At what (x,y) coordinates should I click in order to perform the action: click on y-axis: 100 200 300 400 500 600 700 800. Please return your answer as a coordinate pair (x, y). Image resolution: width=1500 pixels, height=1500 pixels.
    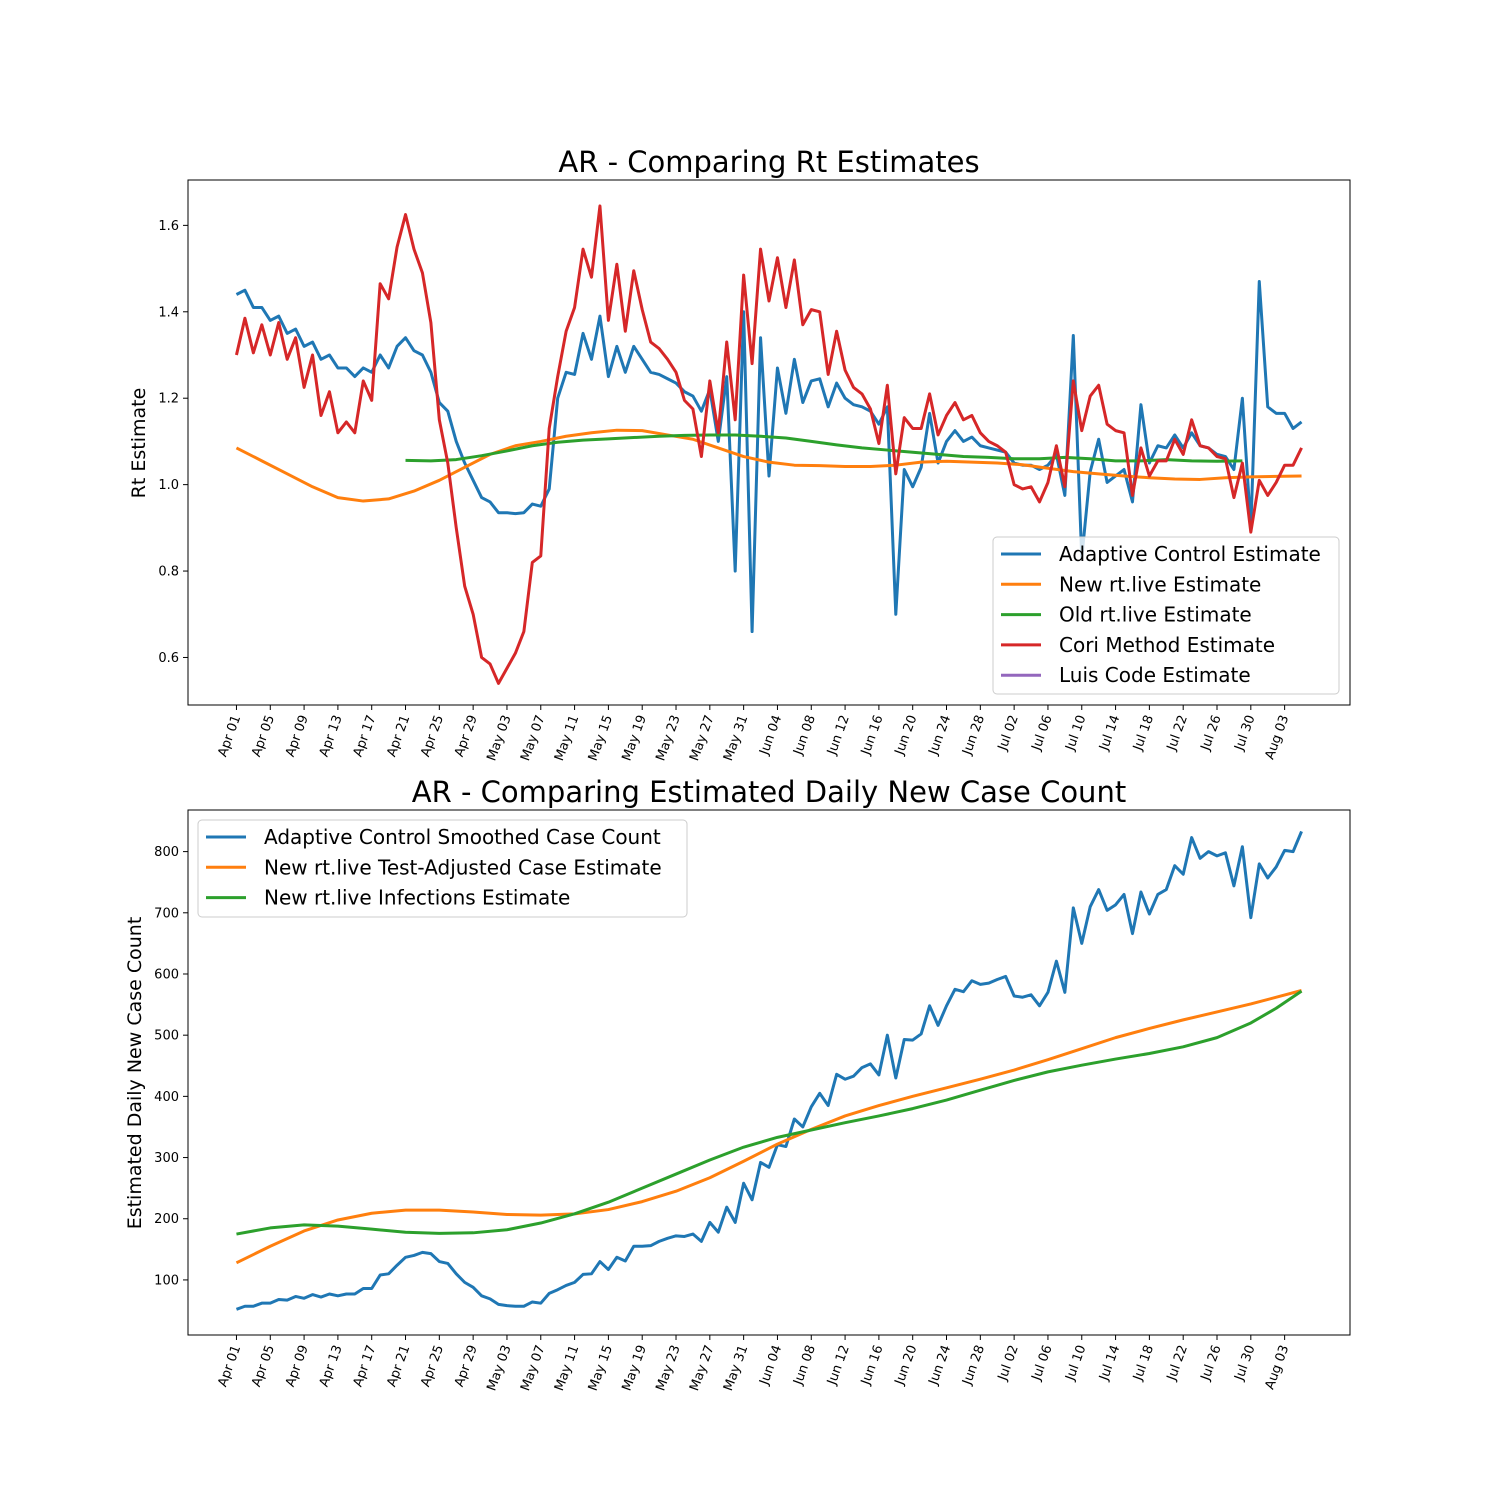
    Looking at the image, I should click on (171, 1066).